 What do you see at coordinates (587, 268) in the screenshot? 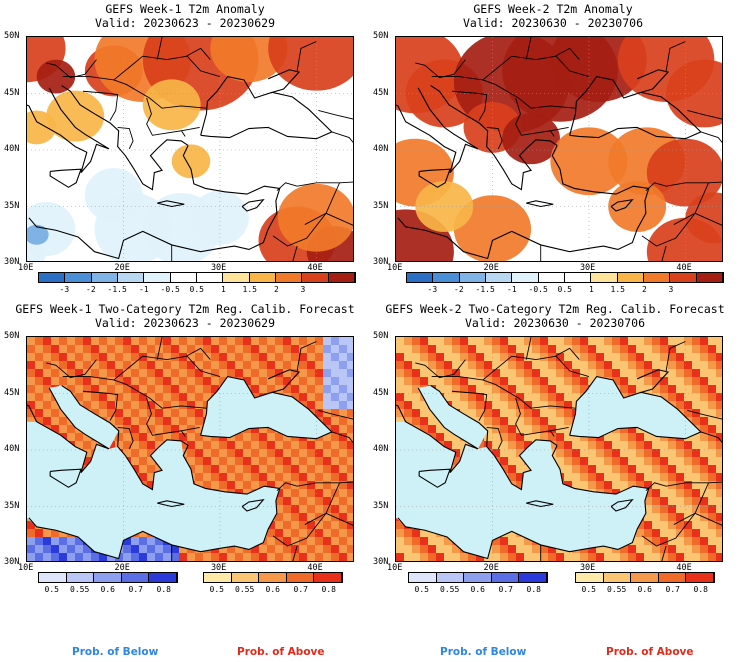
I see `lon-tick-label: 30E` at bounding box center [587, 268].